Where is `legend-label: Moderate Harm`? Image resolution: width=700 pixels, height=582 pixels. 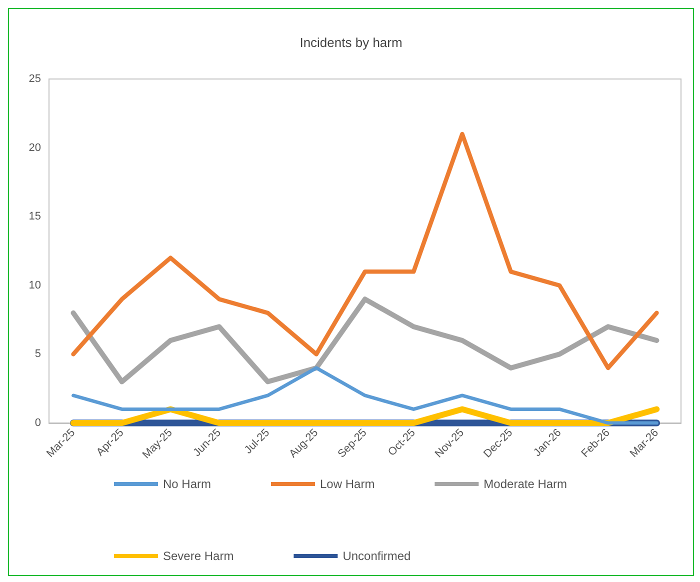
legend-label: Moderate Harm is located at coordinates (526, 484).